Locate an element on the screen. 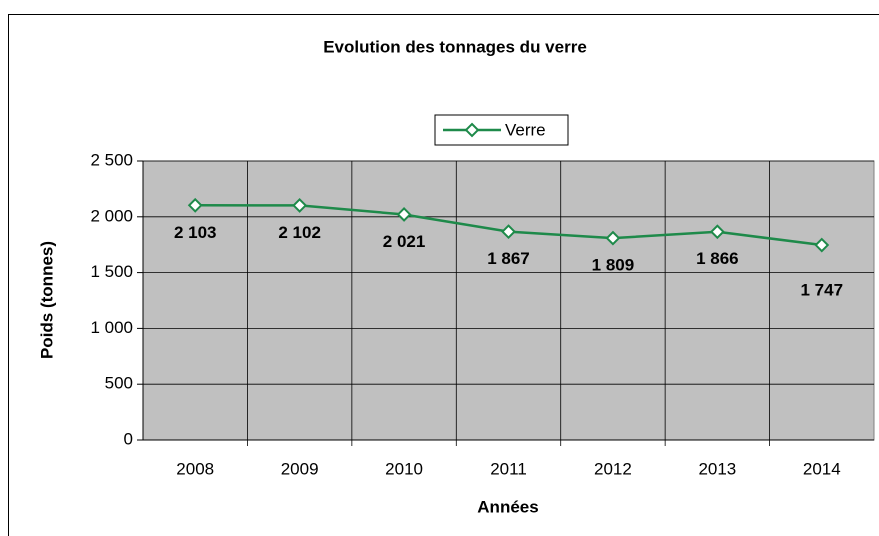  x-tick-label: 2012 is located at coordinates (613, 468).